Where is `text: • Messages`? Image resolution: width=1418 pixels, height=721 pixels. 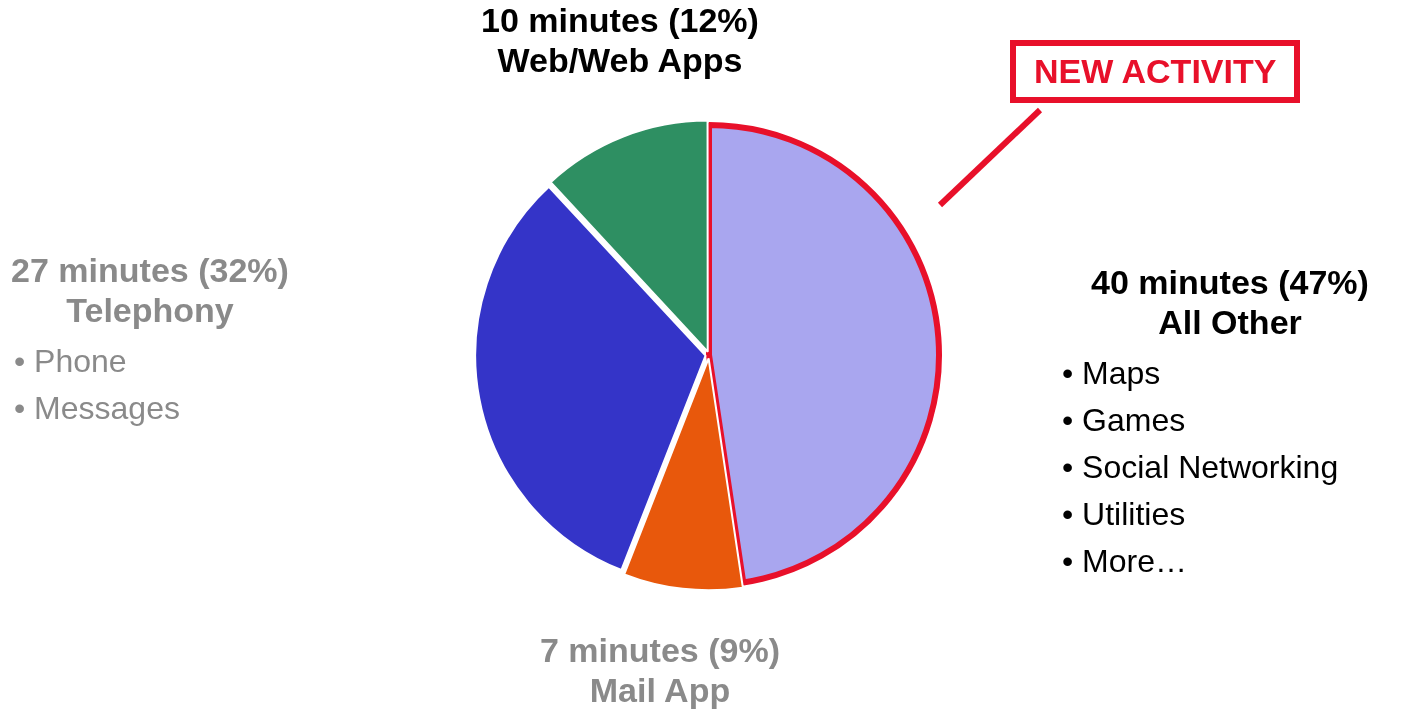
text: • Messages is located at coordinates (97, 408).